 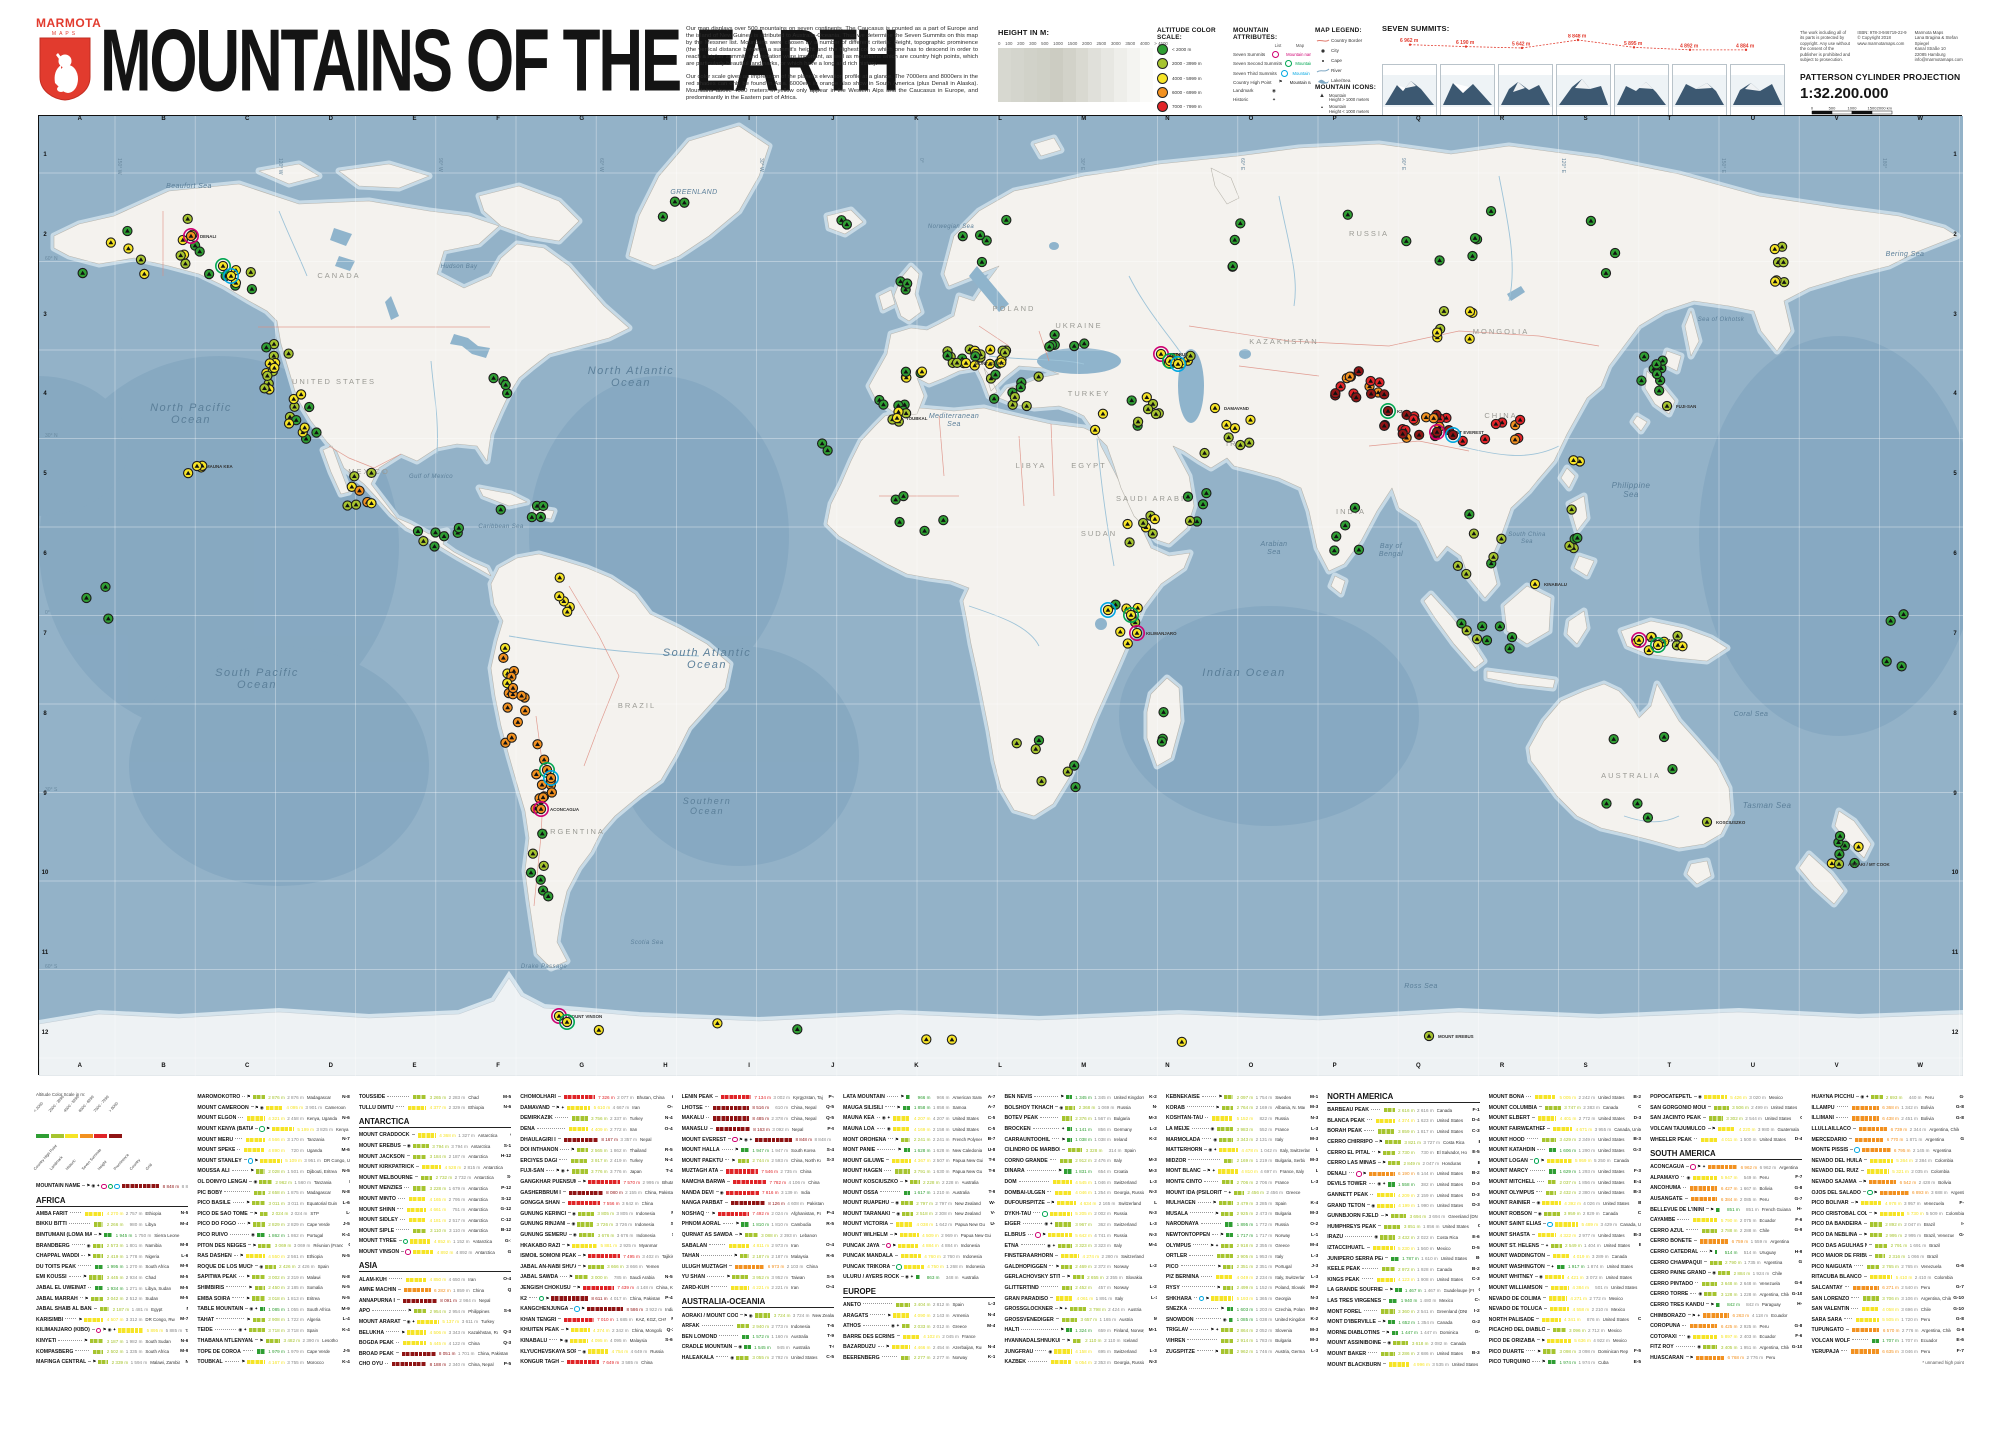 What do you see at coordinates (925, 1224) in the screenshot?
I see `height-value: 4 038 m` at bounding box center [925, 1224].